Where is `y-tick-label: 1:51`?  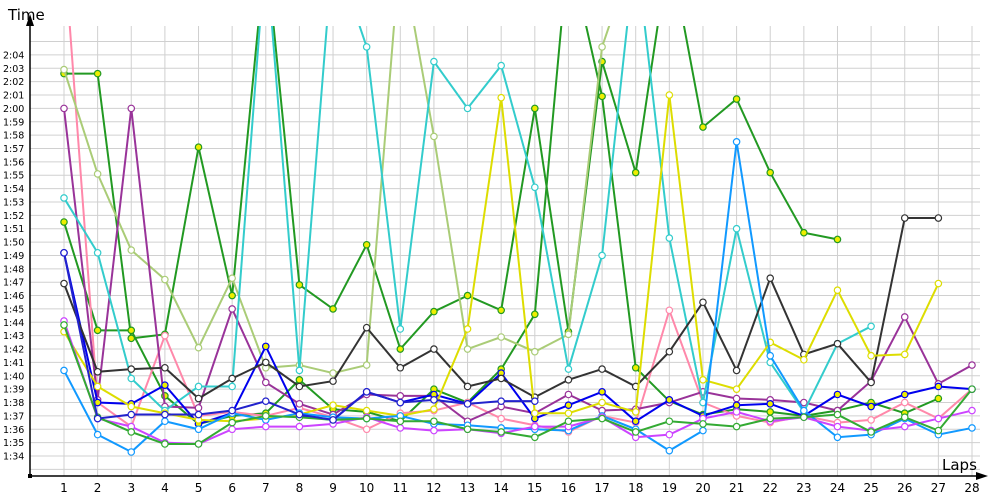 y-tick-label: 1:51 is located at coordinates (13, 229).